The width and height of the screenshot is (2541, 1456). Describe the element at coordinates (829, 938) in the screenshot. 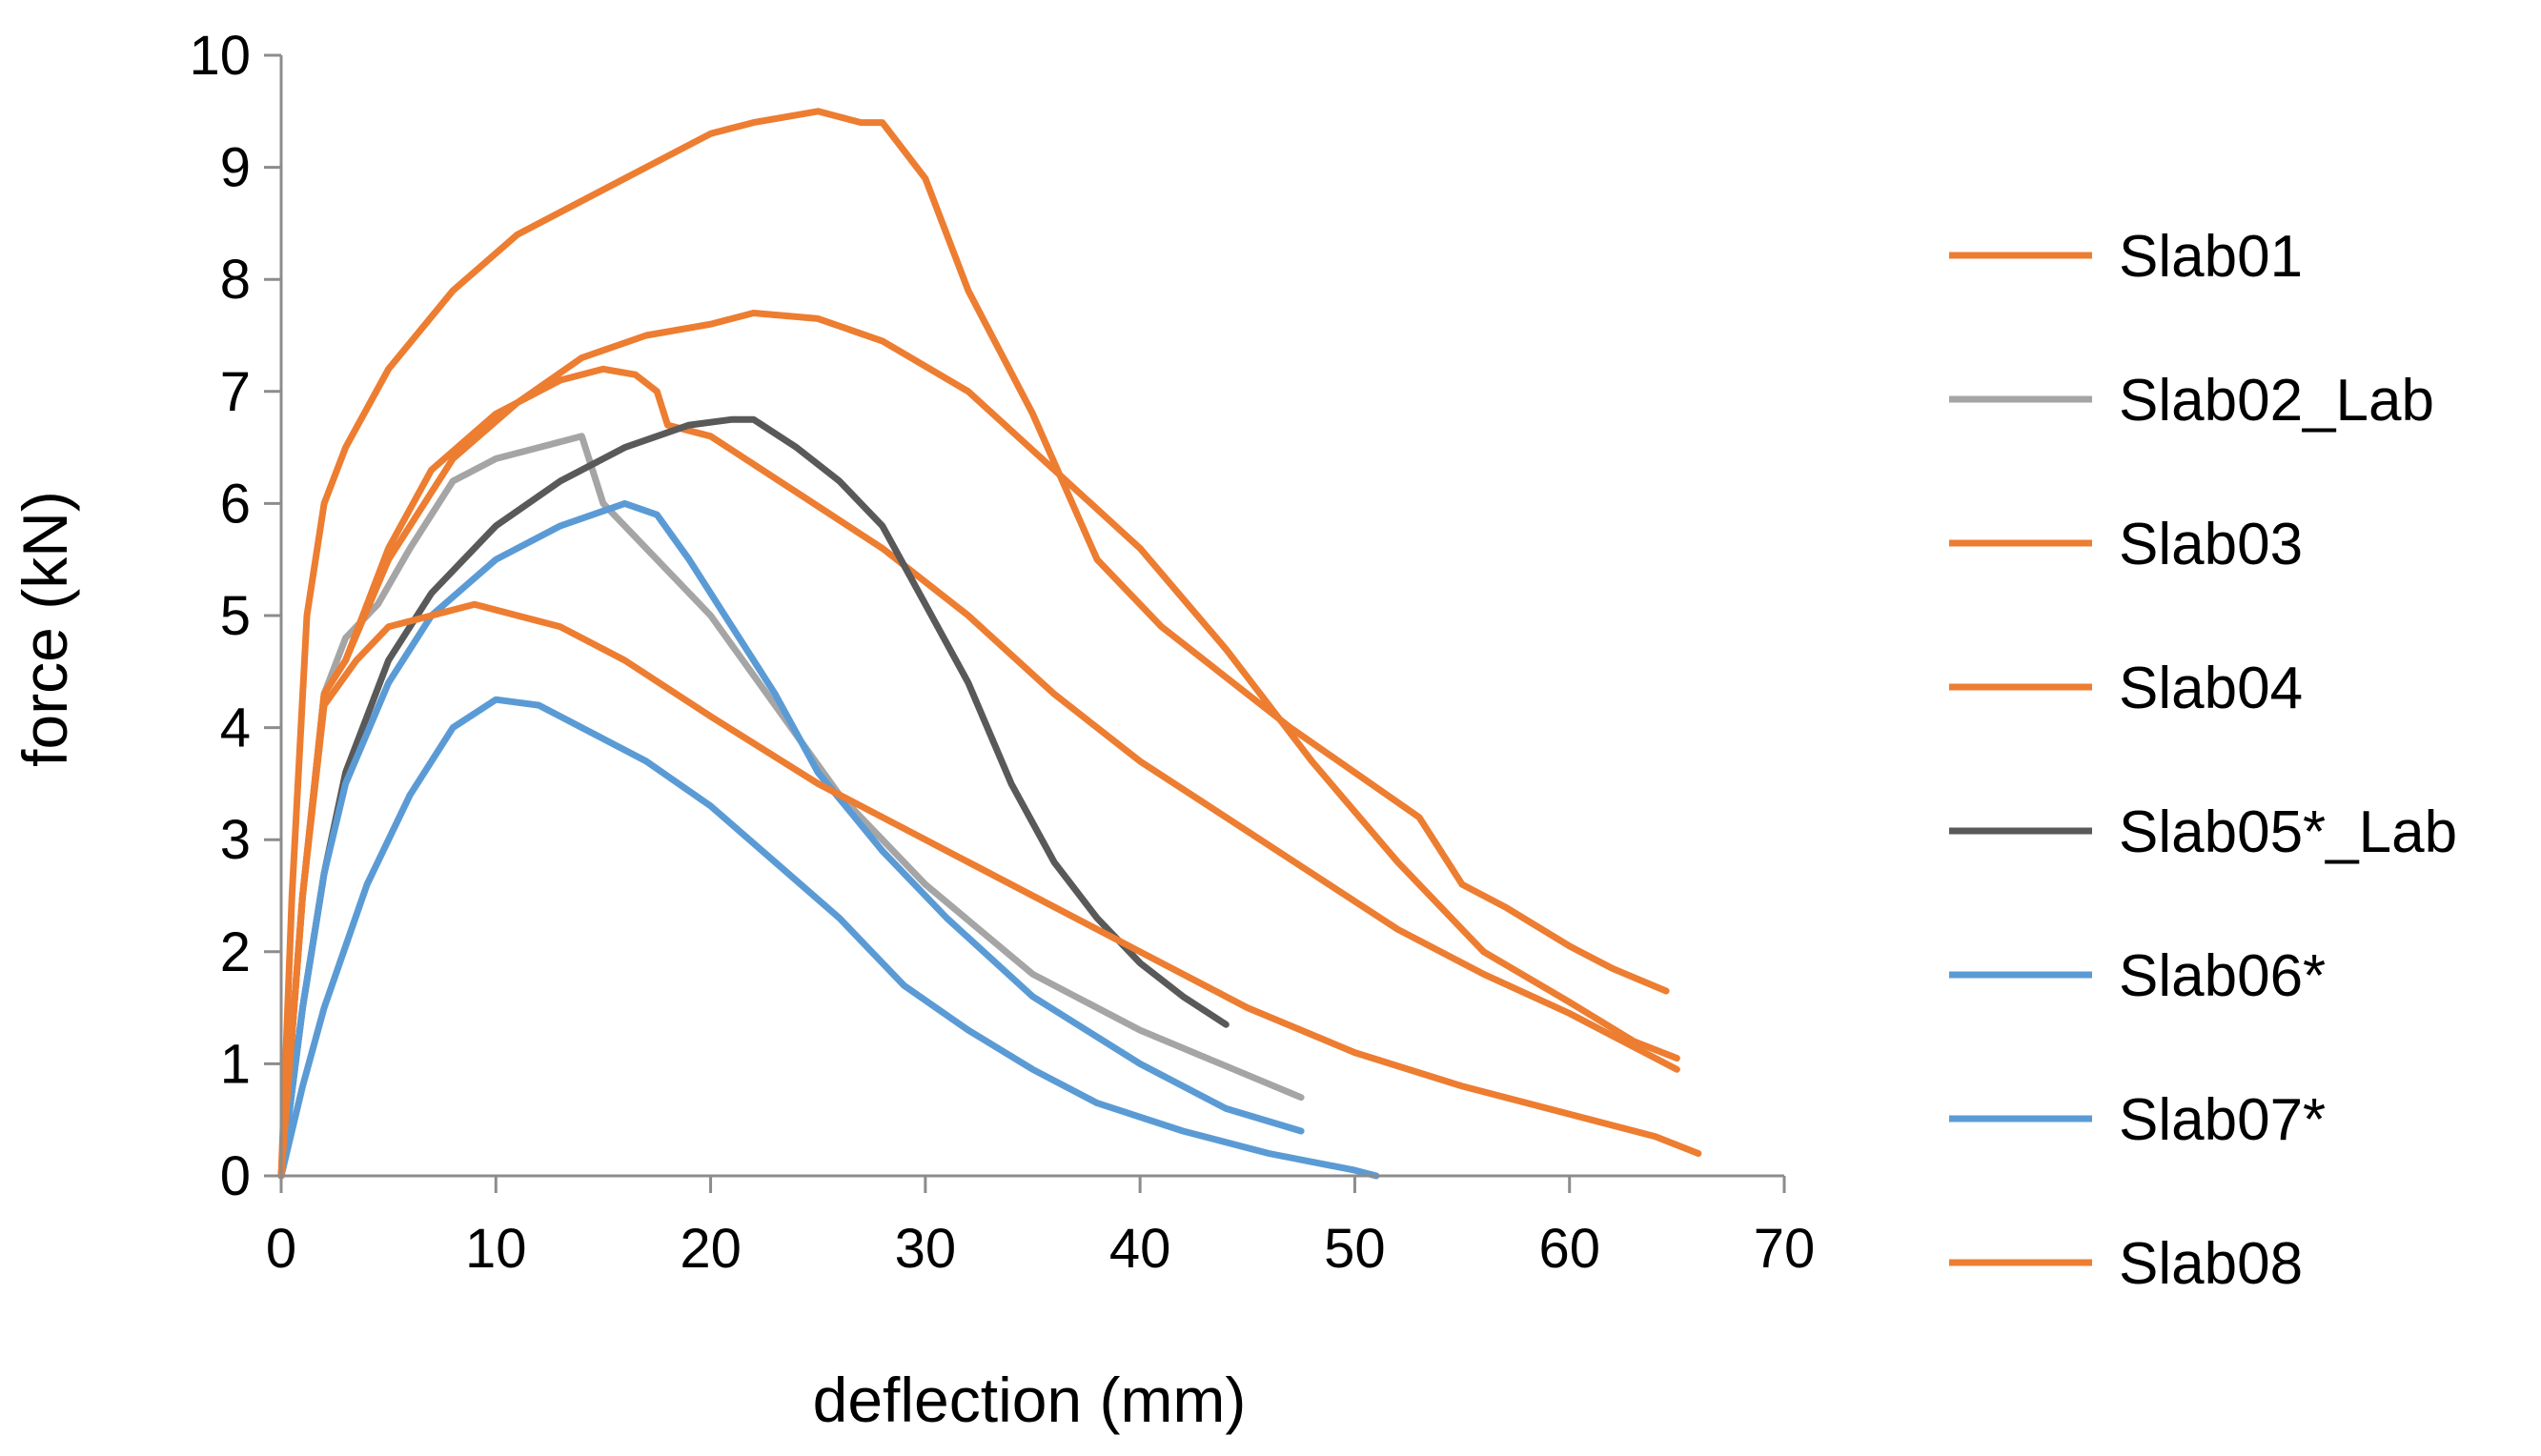

I see `series-line-slab07` at that location.